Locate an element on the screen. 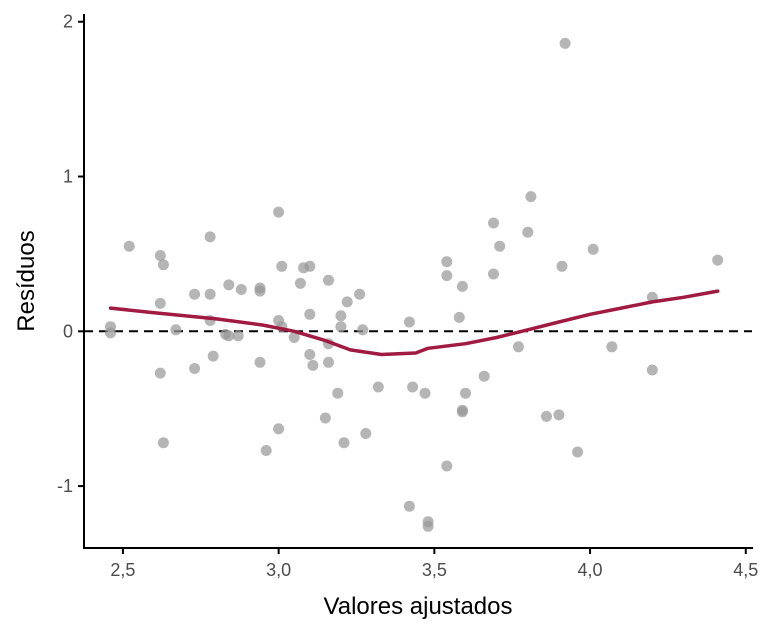  x-tick-label: 4,0 is located at coordinates (590, 570).